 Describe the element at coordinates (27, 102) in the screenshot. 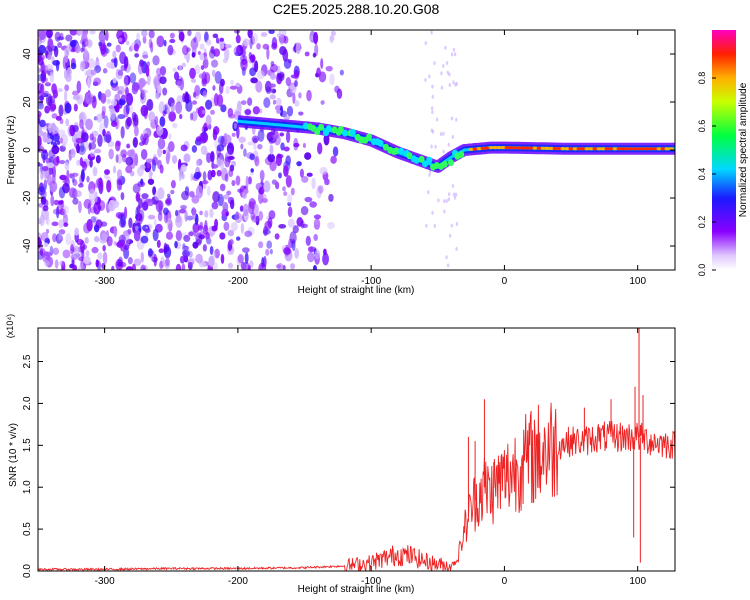

I see `y-tick-label: 20` at that location.